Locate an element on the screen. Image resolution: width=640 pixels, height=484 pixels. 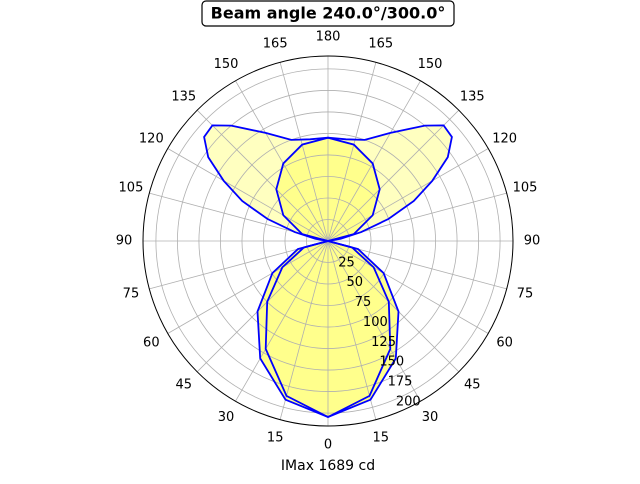
r-tick-label: 50 is located at coordinates (354, 282).